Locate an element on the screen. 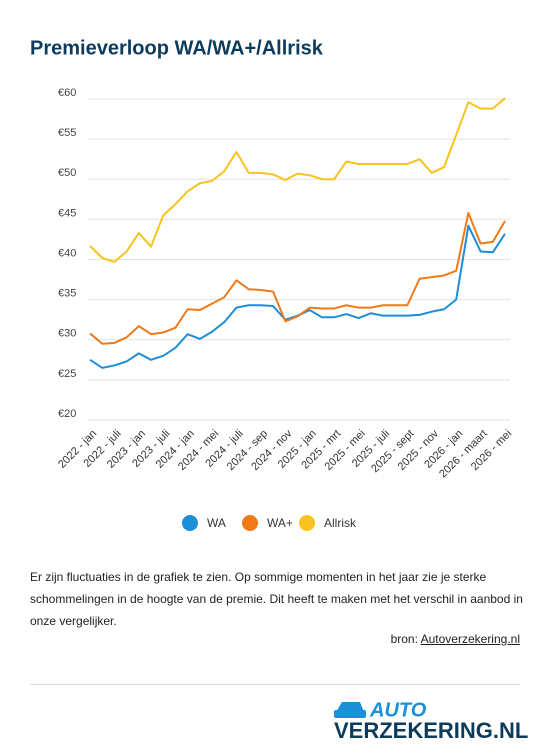 Image resolution: width=550 pixels, height=753 pixels. legend-label: Allrisk is located at coordinates (340, 523).